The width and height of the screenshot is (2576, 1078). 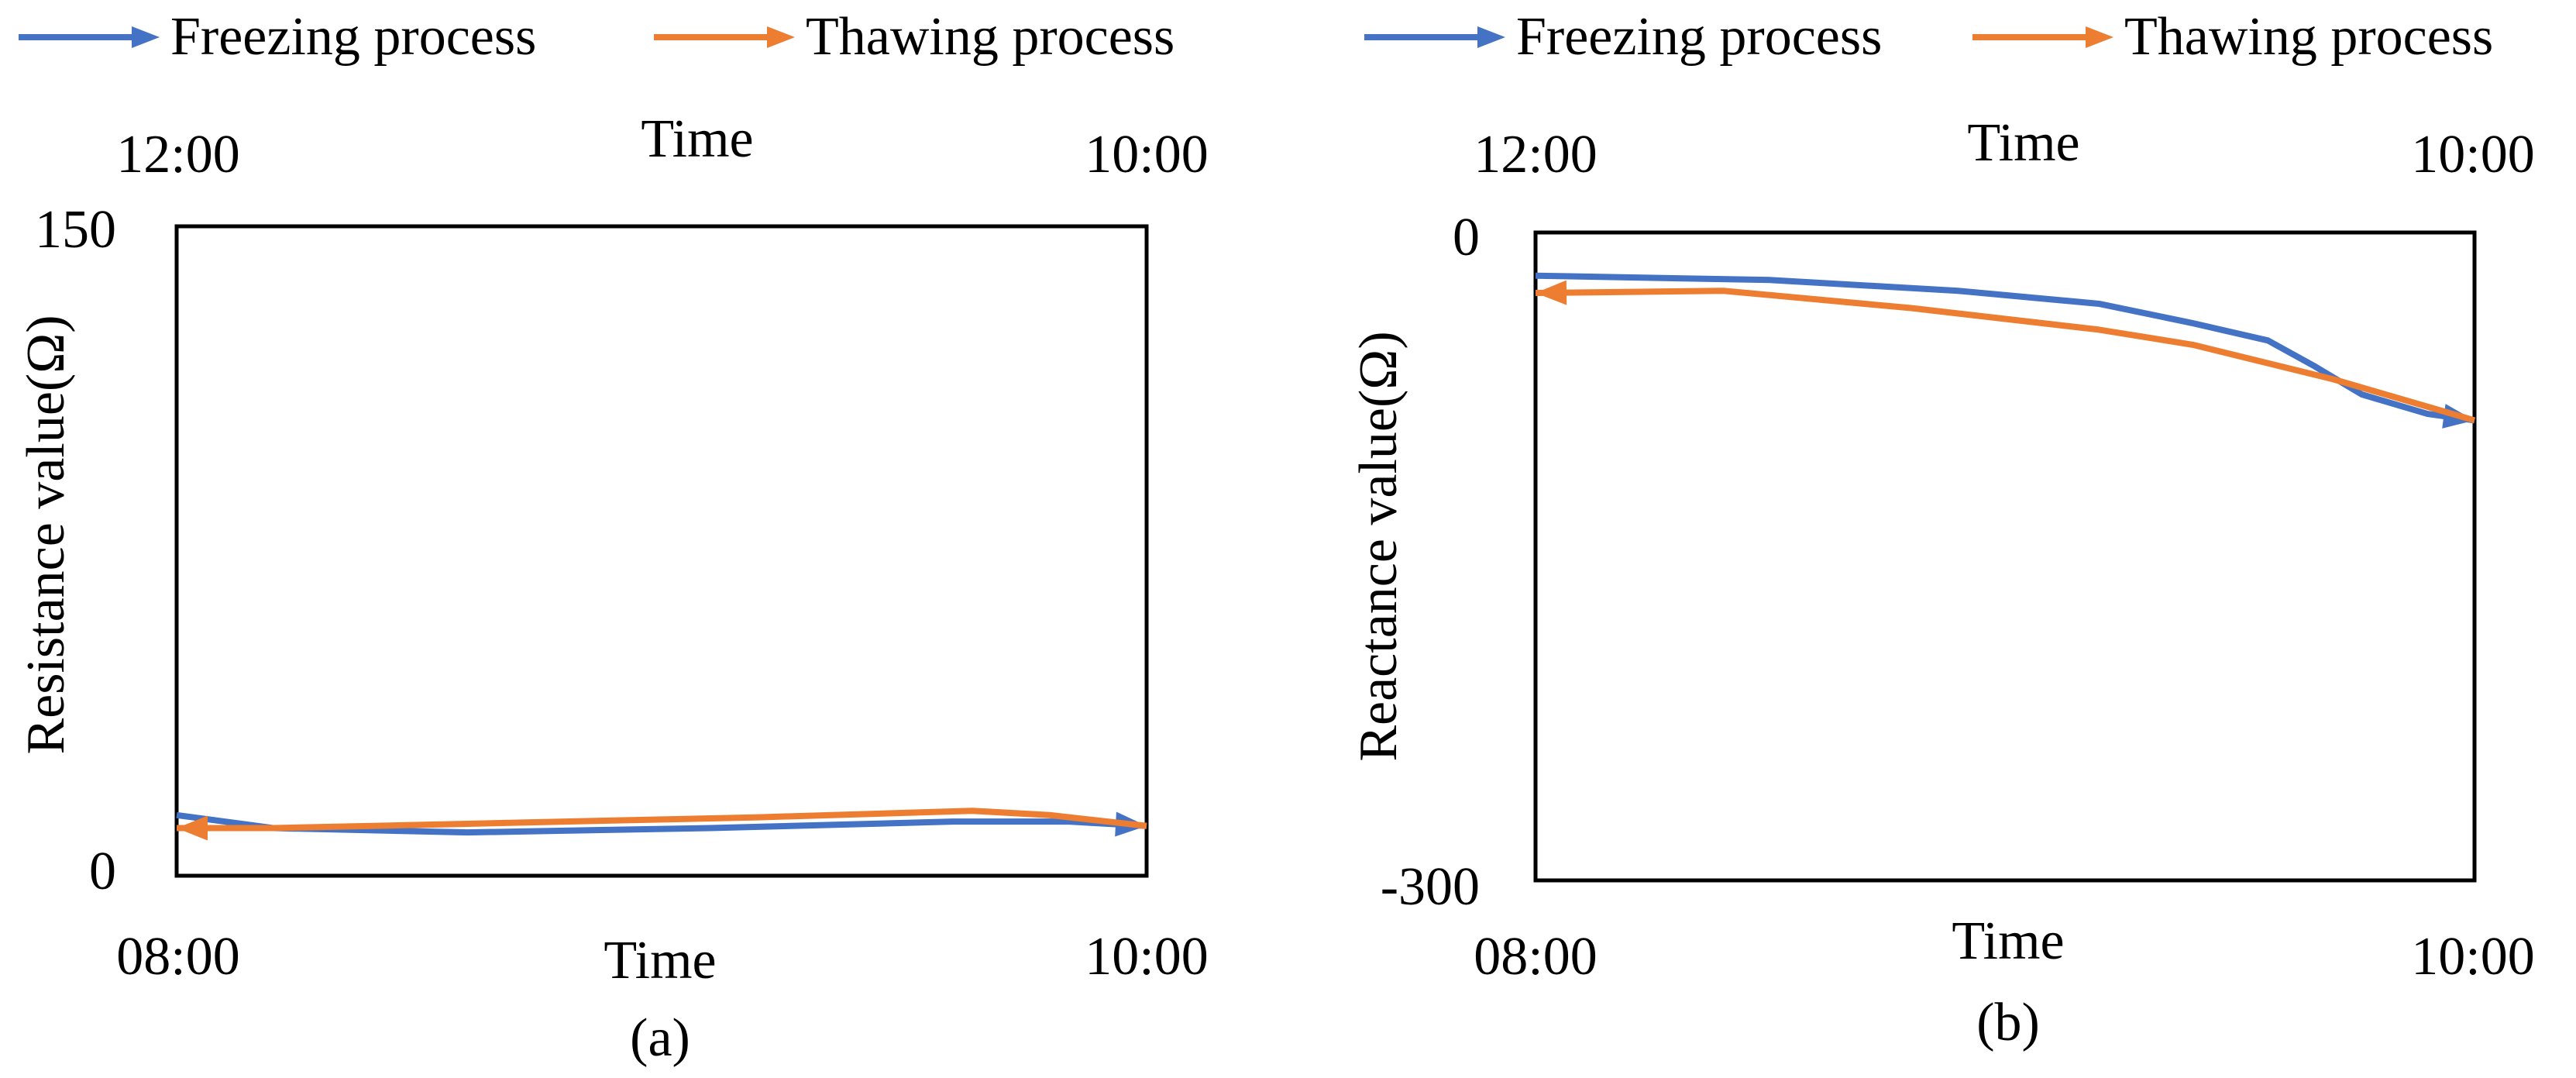 What do you see at coordinates (1466, 237) in the screenshot?
I see `y-tick-max: 0` at bounding box center [1466, 237].